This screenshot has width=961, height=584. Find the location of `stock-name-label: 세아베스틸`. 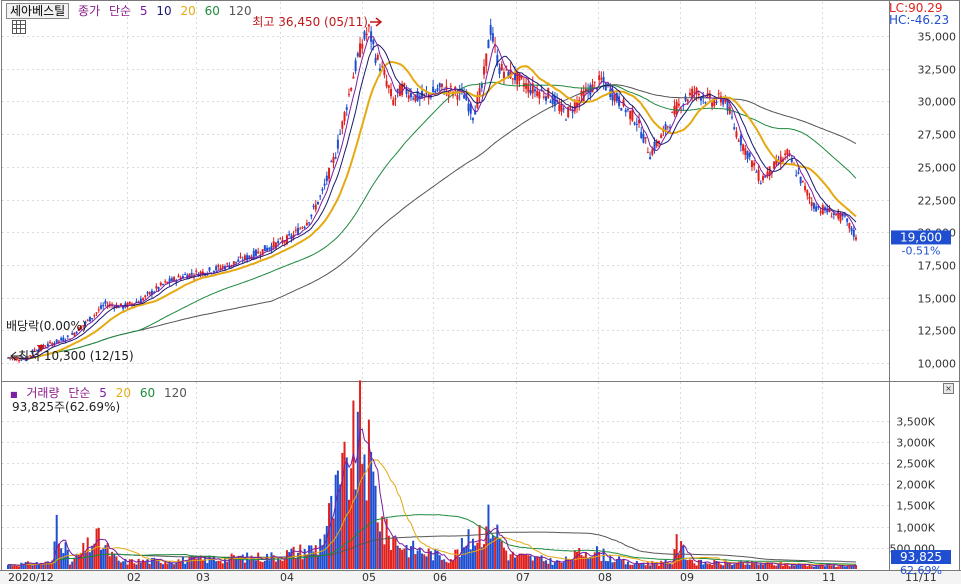

stock-name-label: 세아베스틸 is located at coordinates (38, 11).